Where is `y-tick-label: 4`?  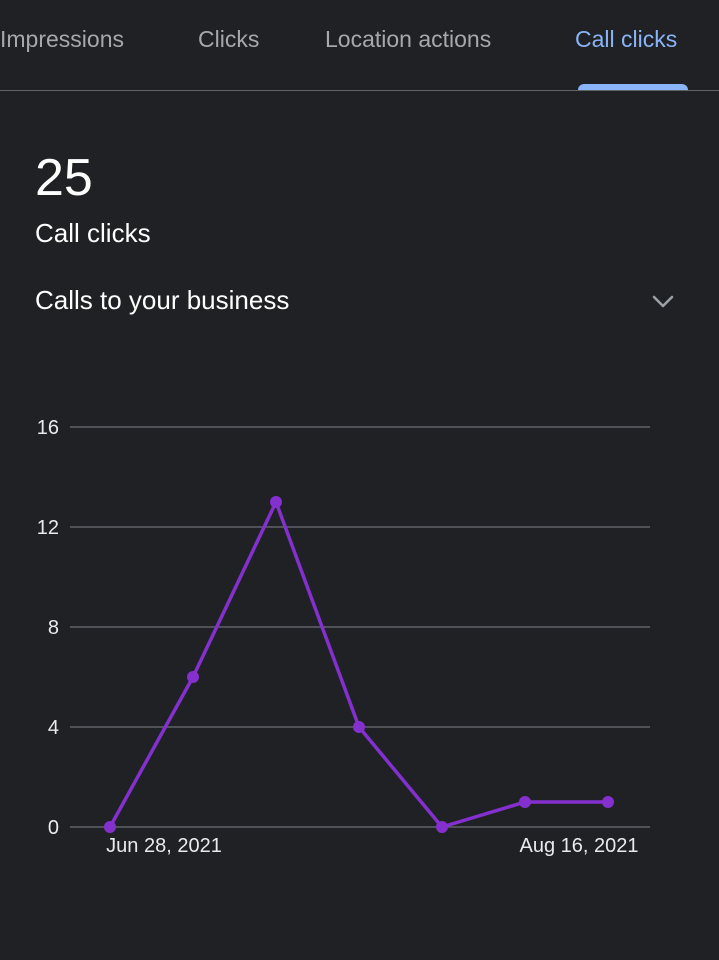 y-tick-label: 4 is located at coordinates (53, 728).